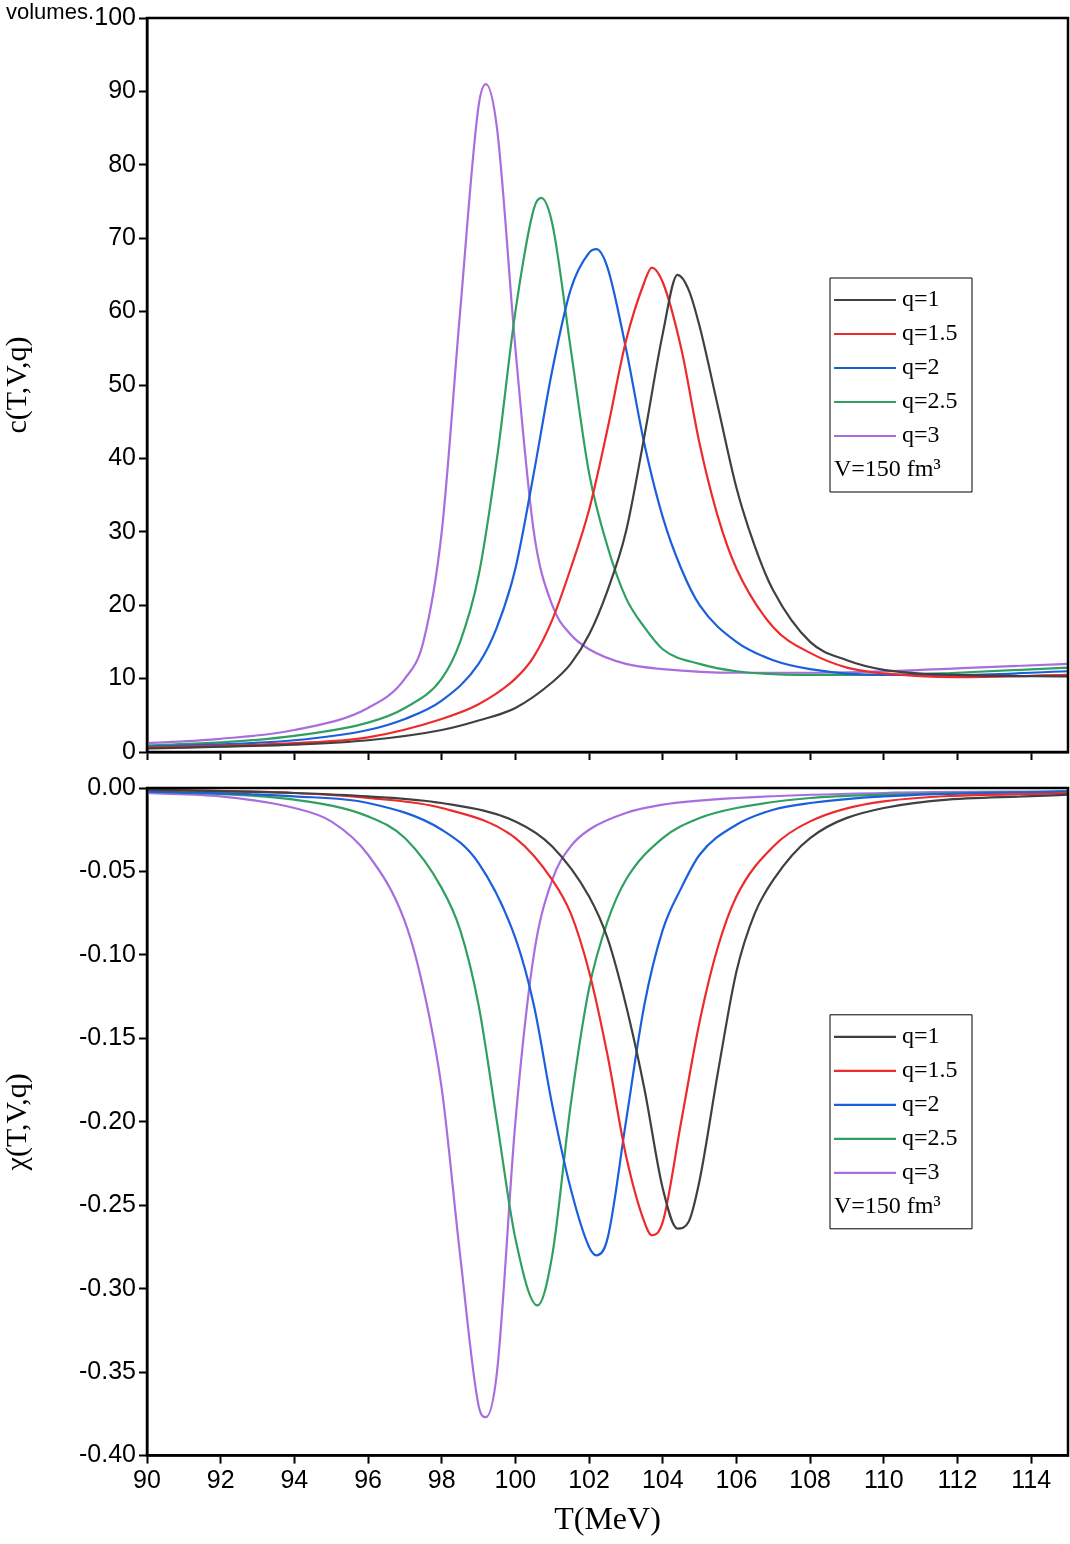 The height and width of the screenshot is (1544, 1070). I want to click on y-tick-label: 20, so click(122, 603).